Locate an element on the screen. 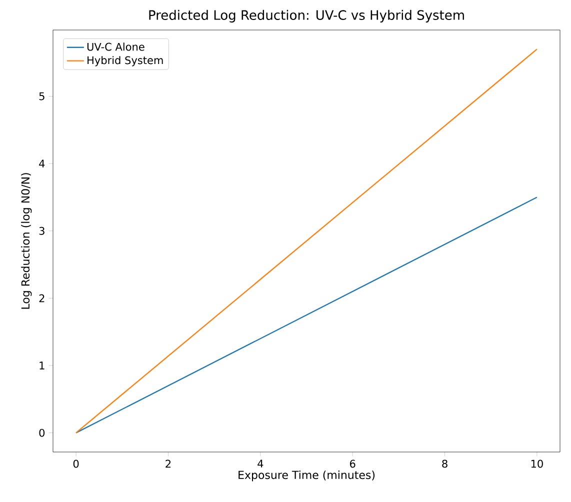 This screenshot has width=571, height=502. x-tick-label: 8 is located at coordinates (445, 464).